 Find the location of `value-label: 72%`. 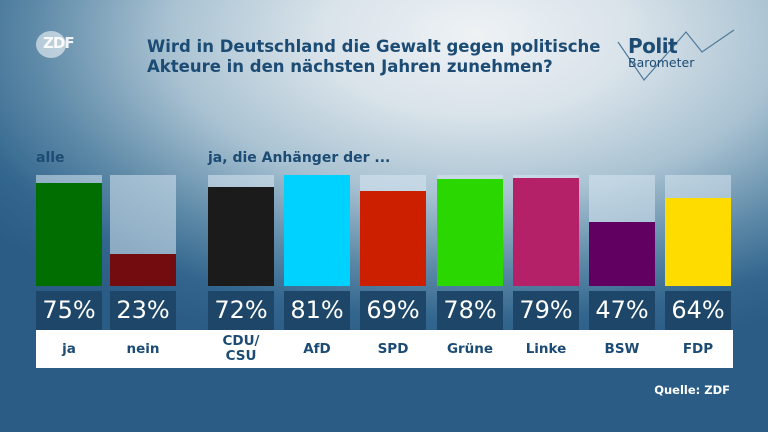

value-label: 72% is located at coordinates (241, 310).